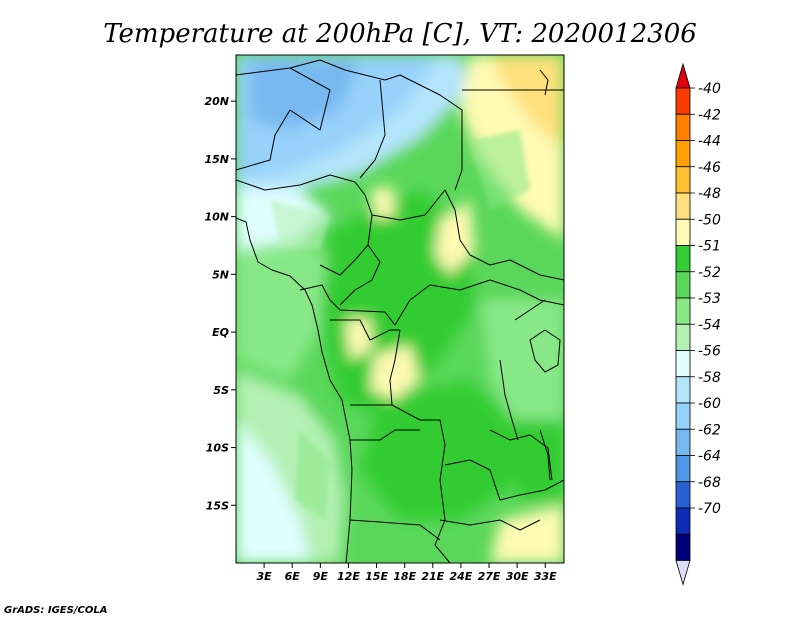 The image size is (800, 618). Describe the element at coordinates (293, 576) in the screenshot. I see `x-tick-label: 6E` at that location.